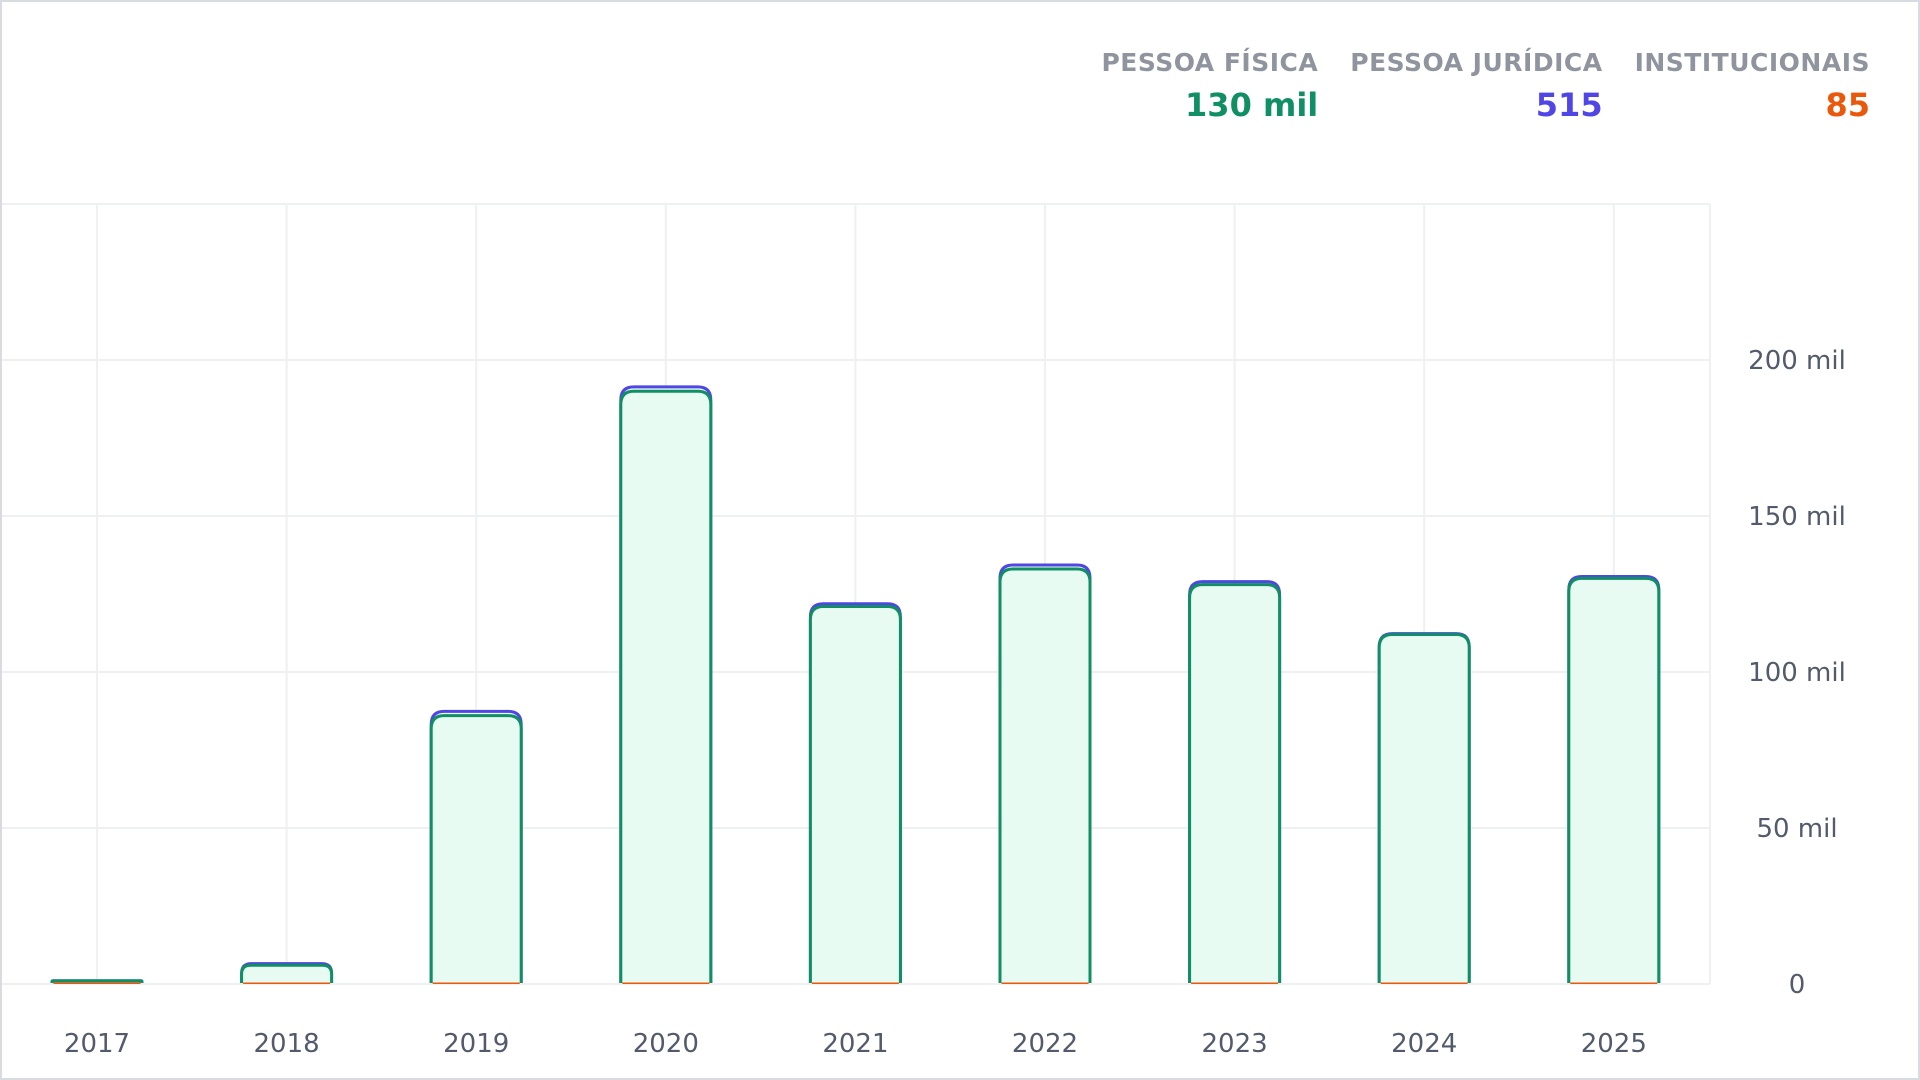  Describe the element at coordinates (1476, 88) in the screenshot. I see `legend-item-pessoa-juridica: PESSOA JURÍDICA 515` at that location.